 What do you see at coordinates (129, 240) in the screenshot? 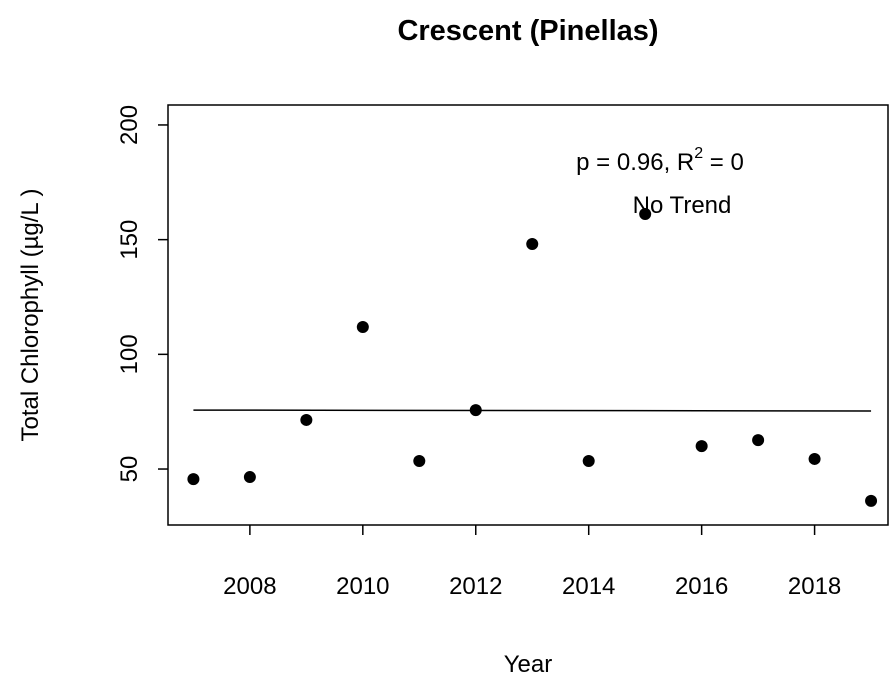
I see `y-tick-label: 150` at bounding box center [129, 240].